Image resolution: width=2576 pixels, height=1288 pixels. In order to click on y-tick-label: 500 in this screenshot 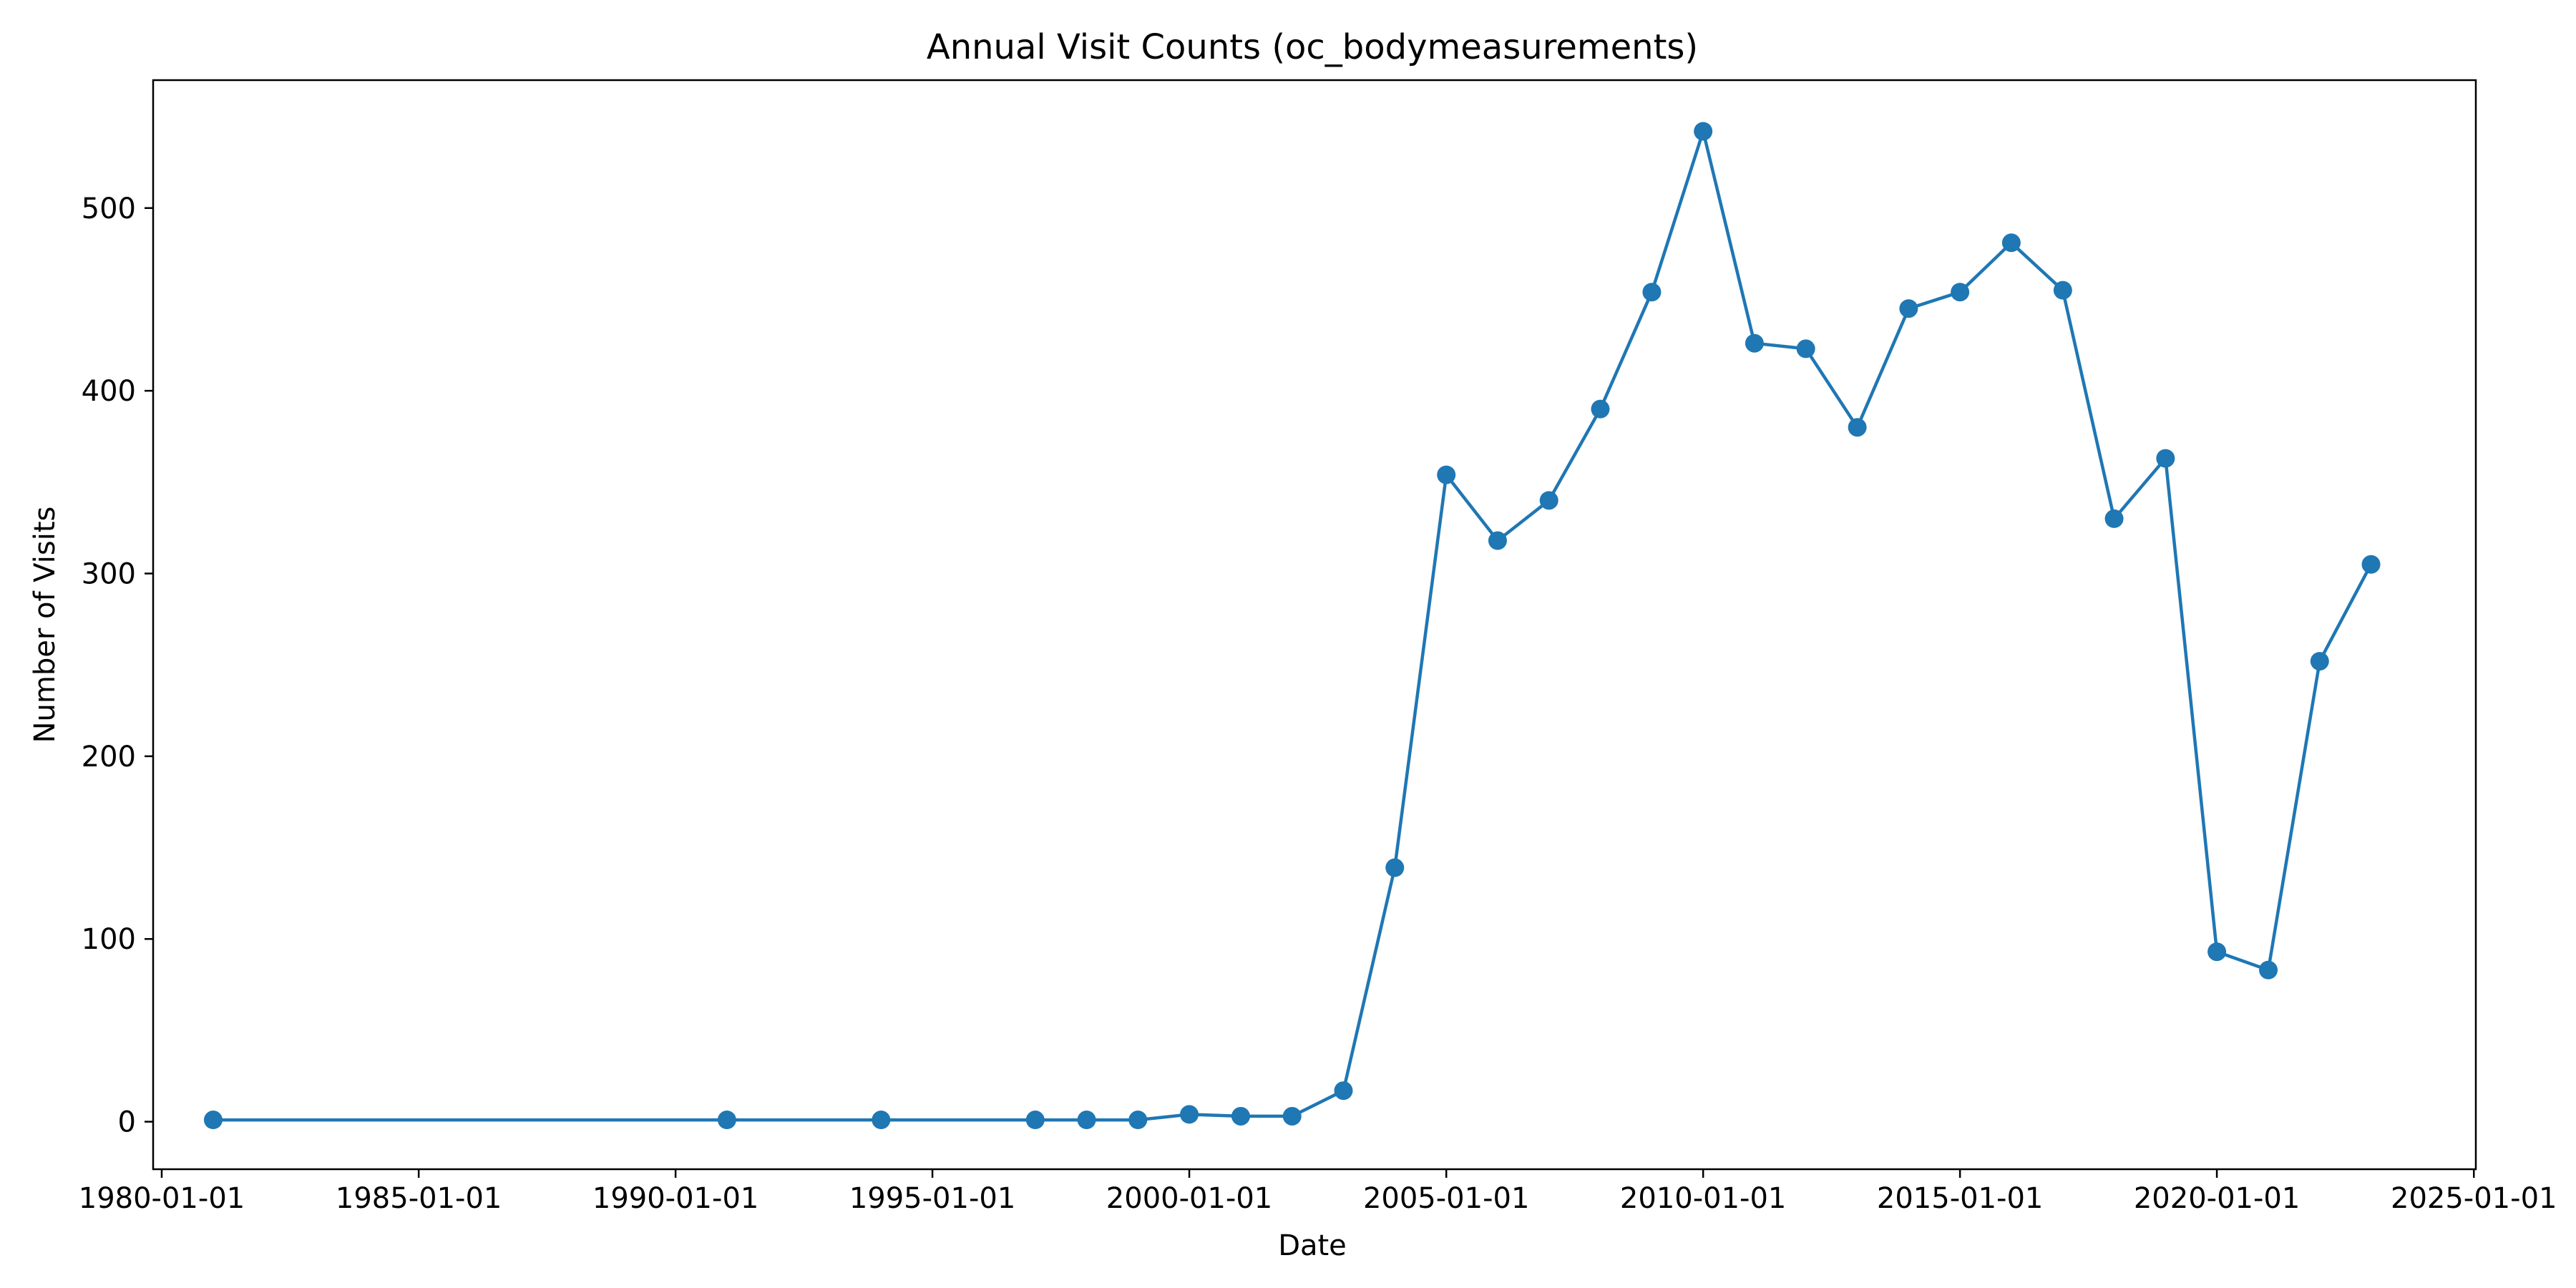, I will do `click(109, 208)`.